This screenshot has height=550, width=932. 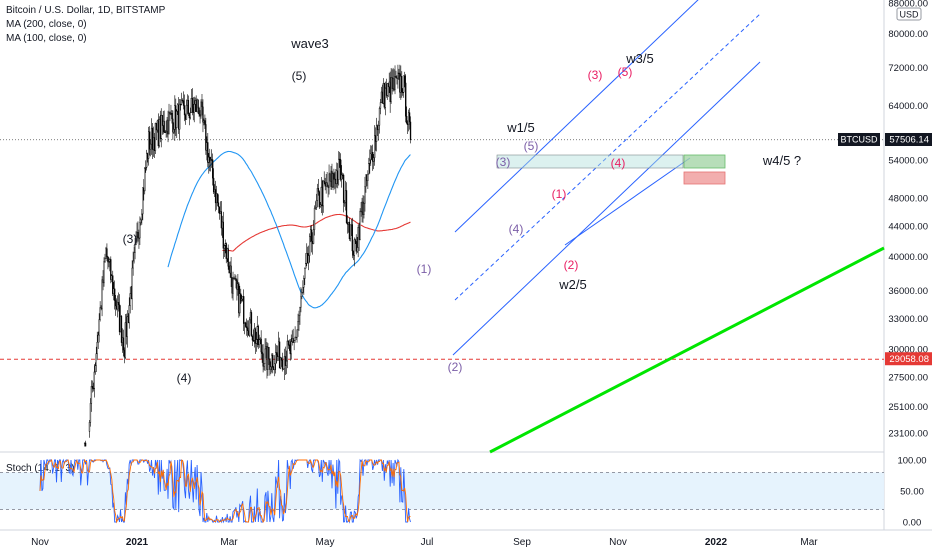 What do you see at coordinates (86, 10) in the screenshot?
I see `symbol-title: Bitcoin / U.S. Dollar, 1D, BITSTAMP` at bounding box center [86, 10].